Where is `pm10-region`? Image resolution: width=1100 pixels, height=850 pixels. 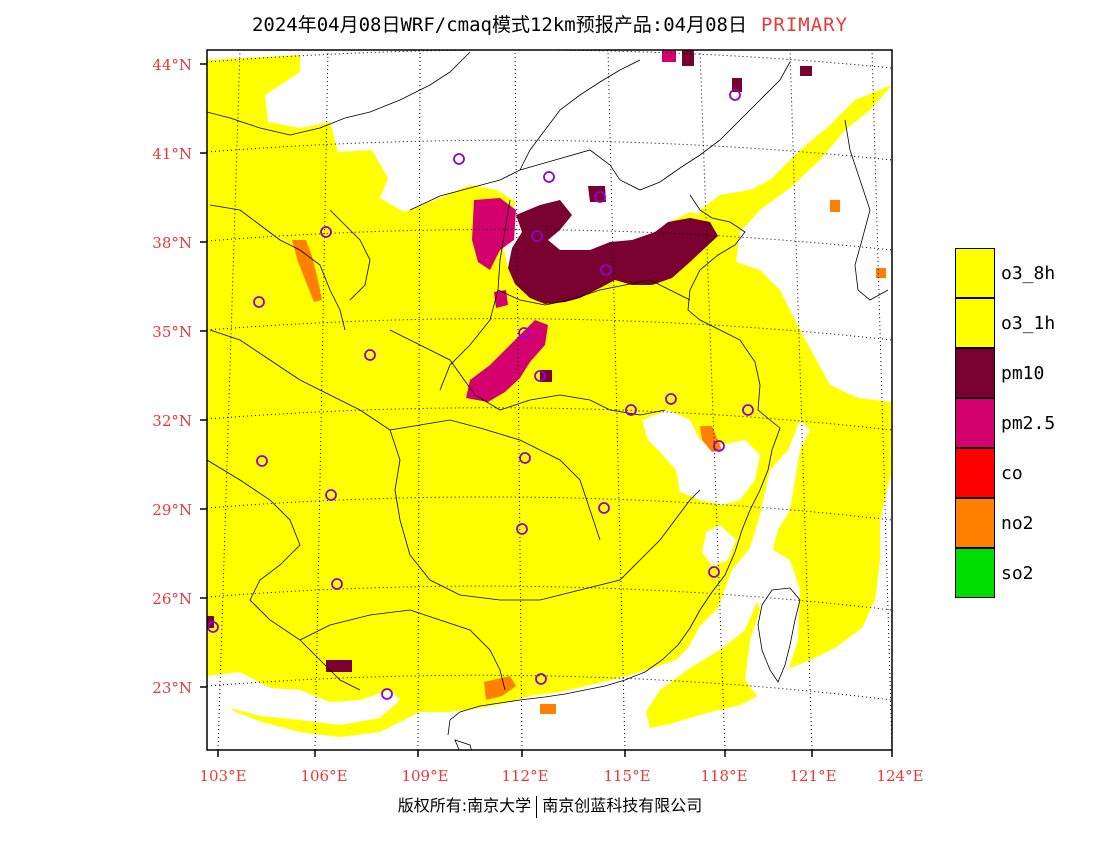 pm10-region is located at coordinates (613, 252).